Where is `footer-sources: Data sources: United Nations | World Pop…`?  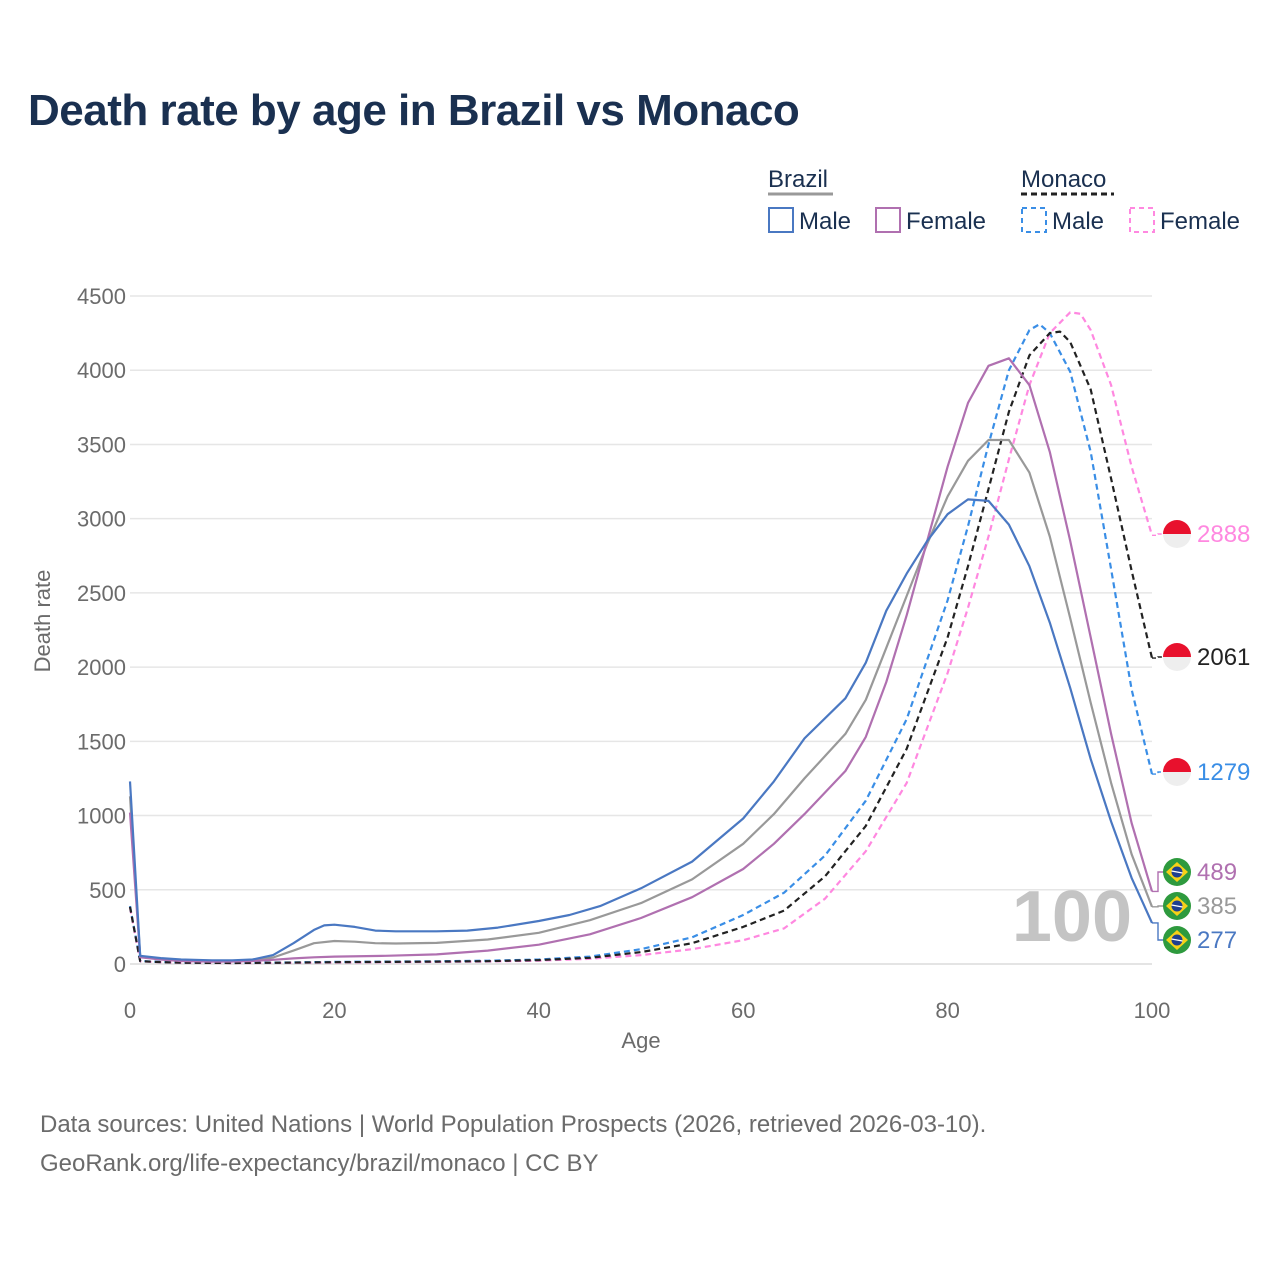
footer-sources: Data sources: United Nations | World Pop… is located at coordinates (513, 1124).